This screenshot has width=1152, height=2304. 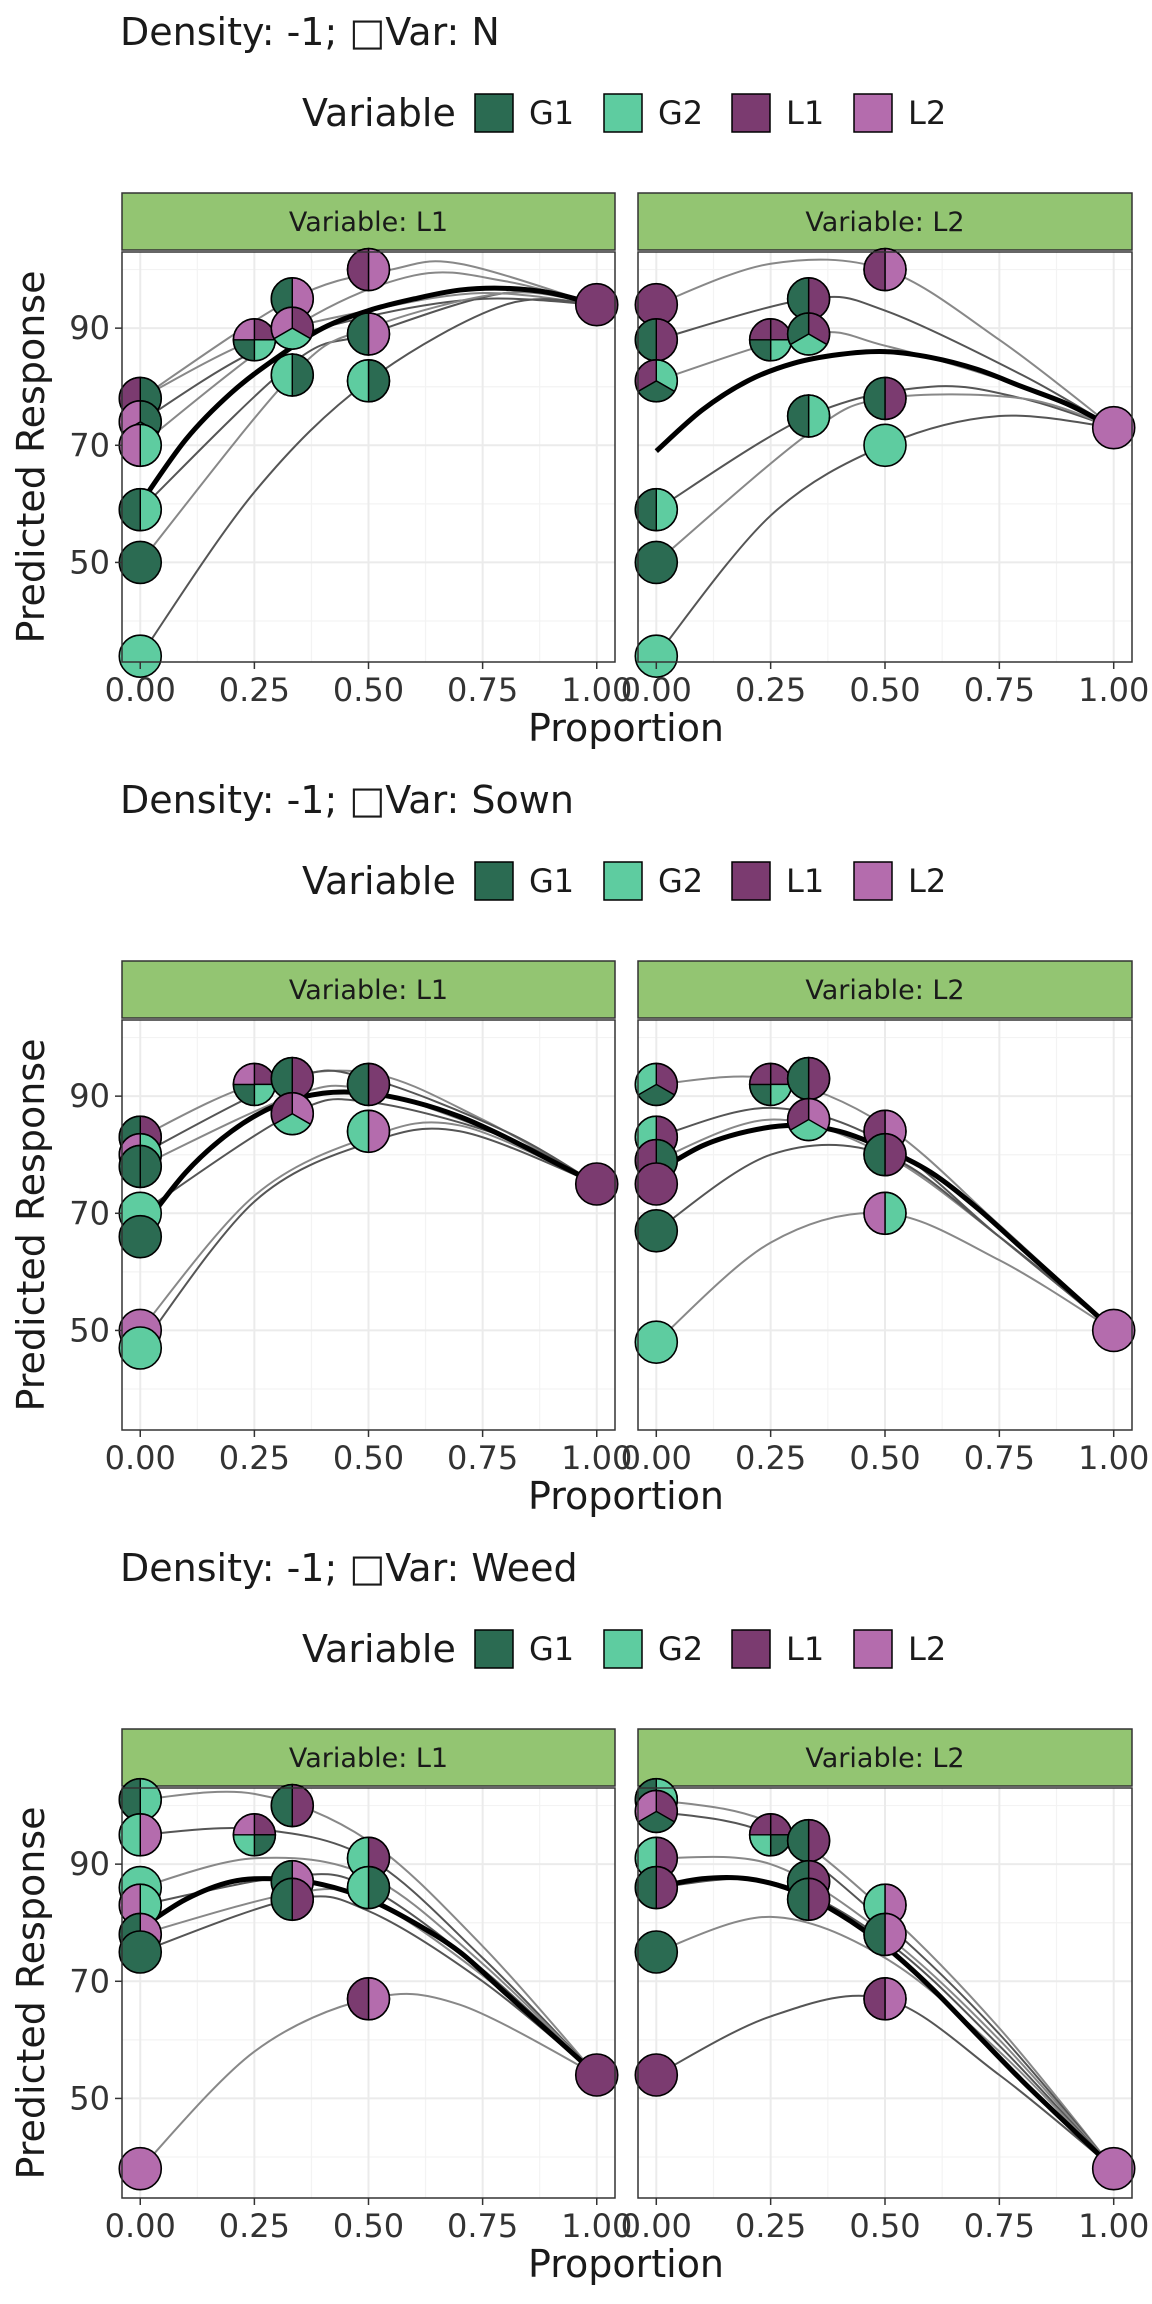 I want to click on legend-title: Variable, so click(x=379, y=1649).